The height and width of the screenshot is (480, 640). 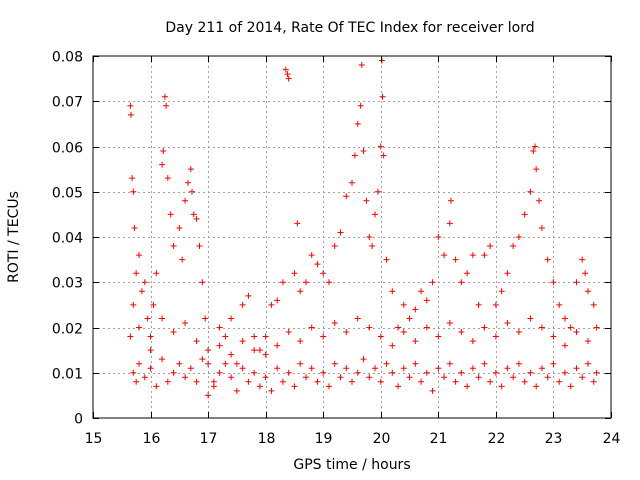 I want to click on x-tick-label: 15, so click(x=94, y=439).